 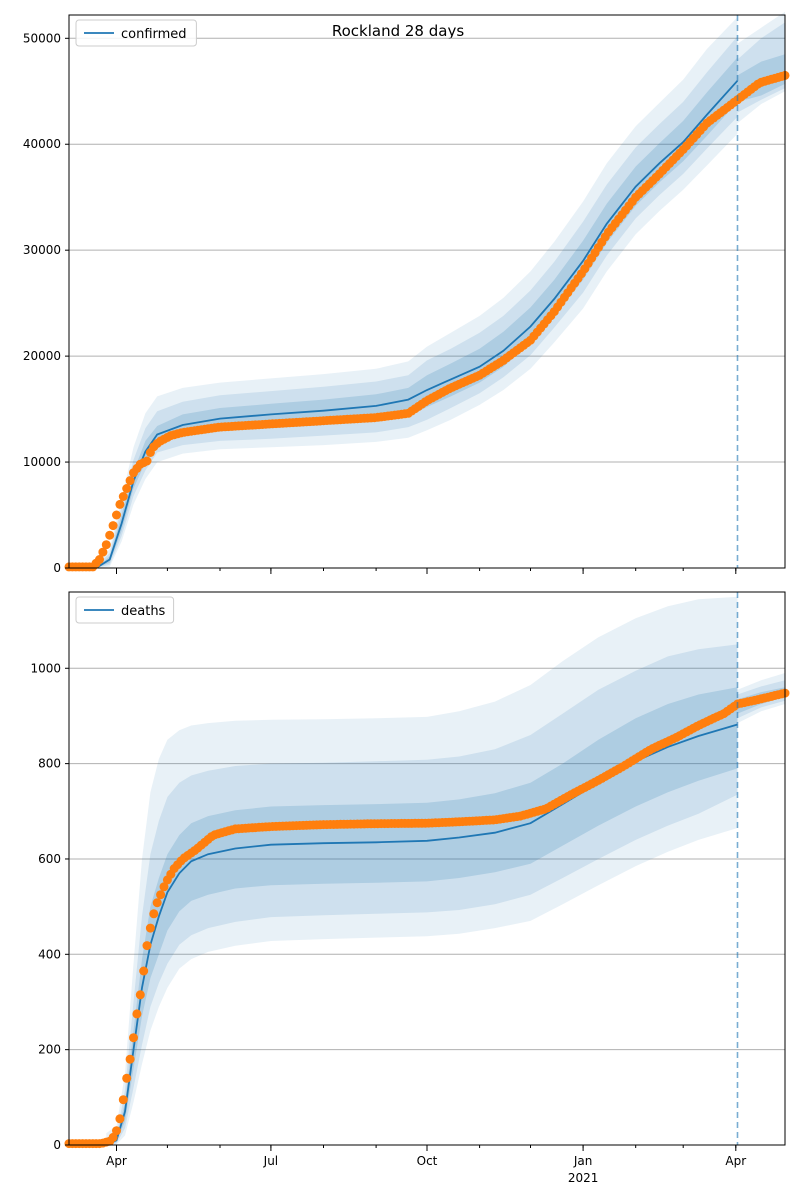 What do you see at coordinates (49, 764) in the screenshot?
I see `y-tick-label: 800` at bounding box center [49, 764].